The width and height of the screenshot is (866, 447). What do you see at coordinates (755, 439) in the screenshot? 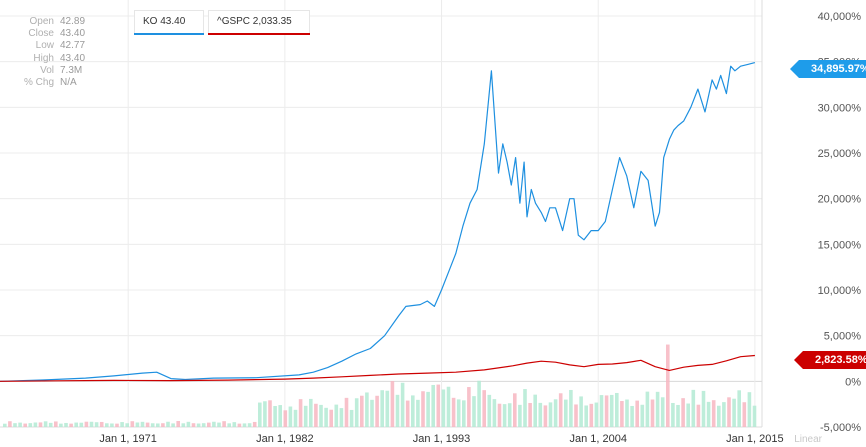
I see `x-tick-label: Jan 1, 2015` at bounding box center [755, 439].